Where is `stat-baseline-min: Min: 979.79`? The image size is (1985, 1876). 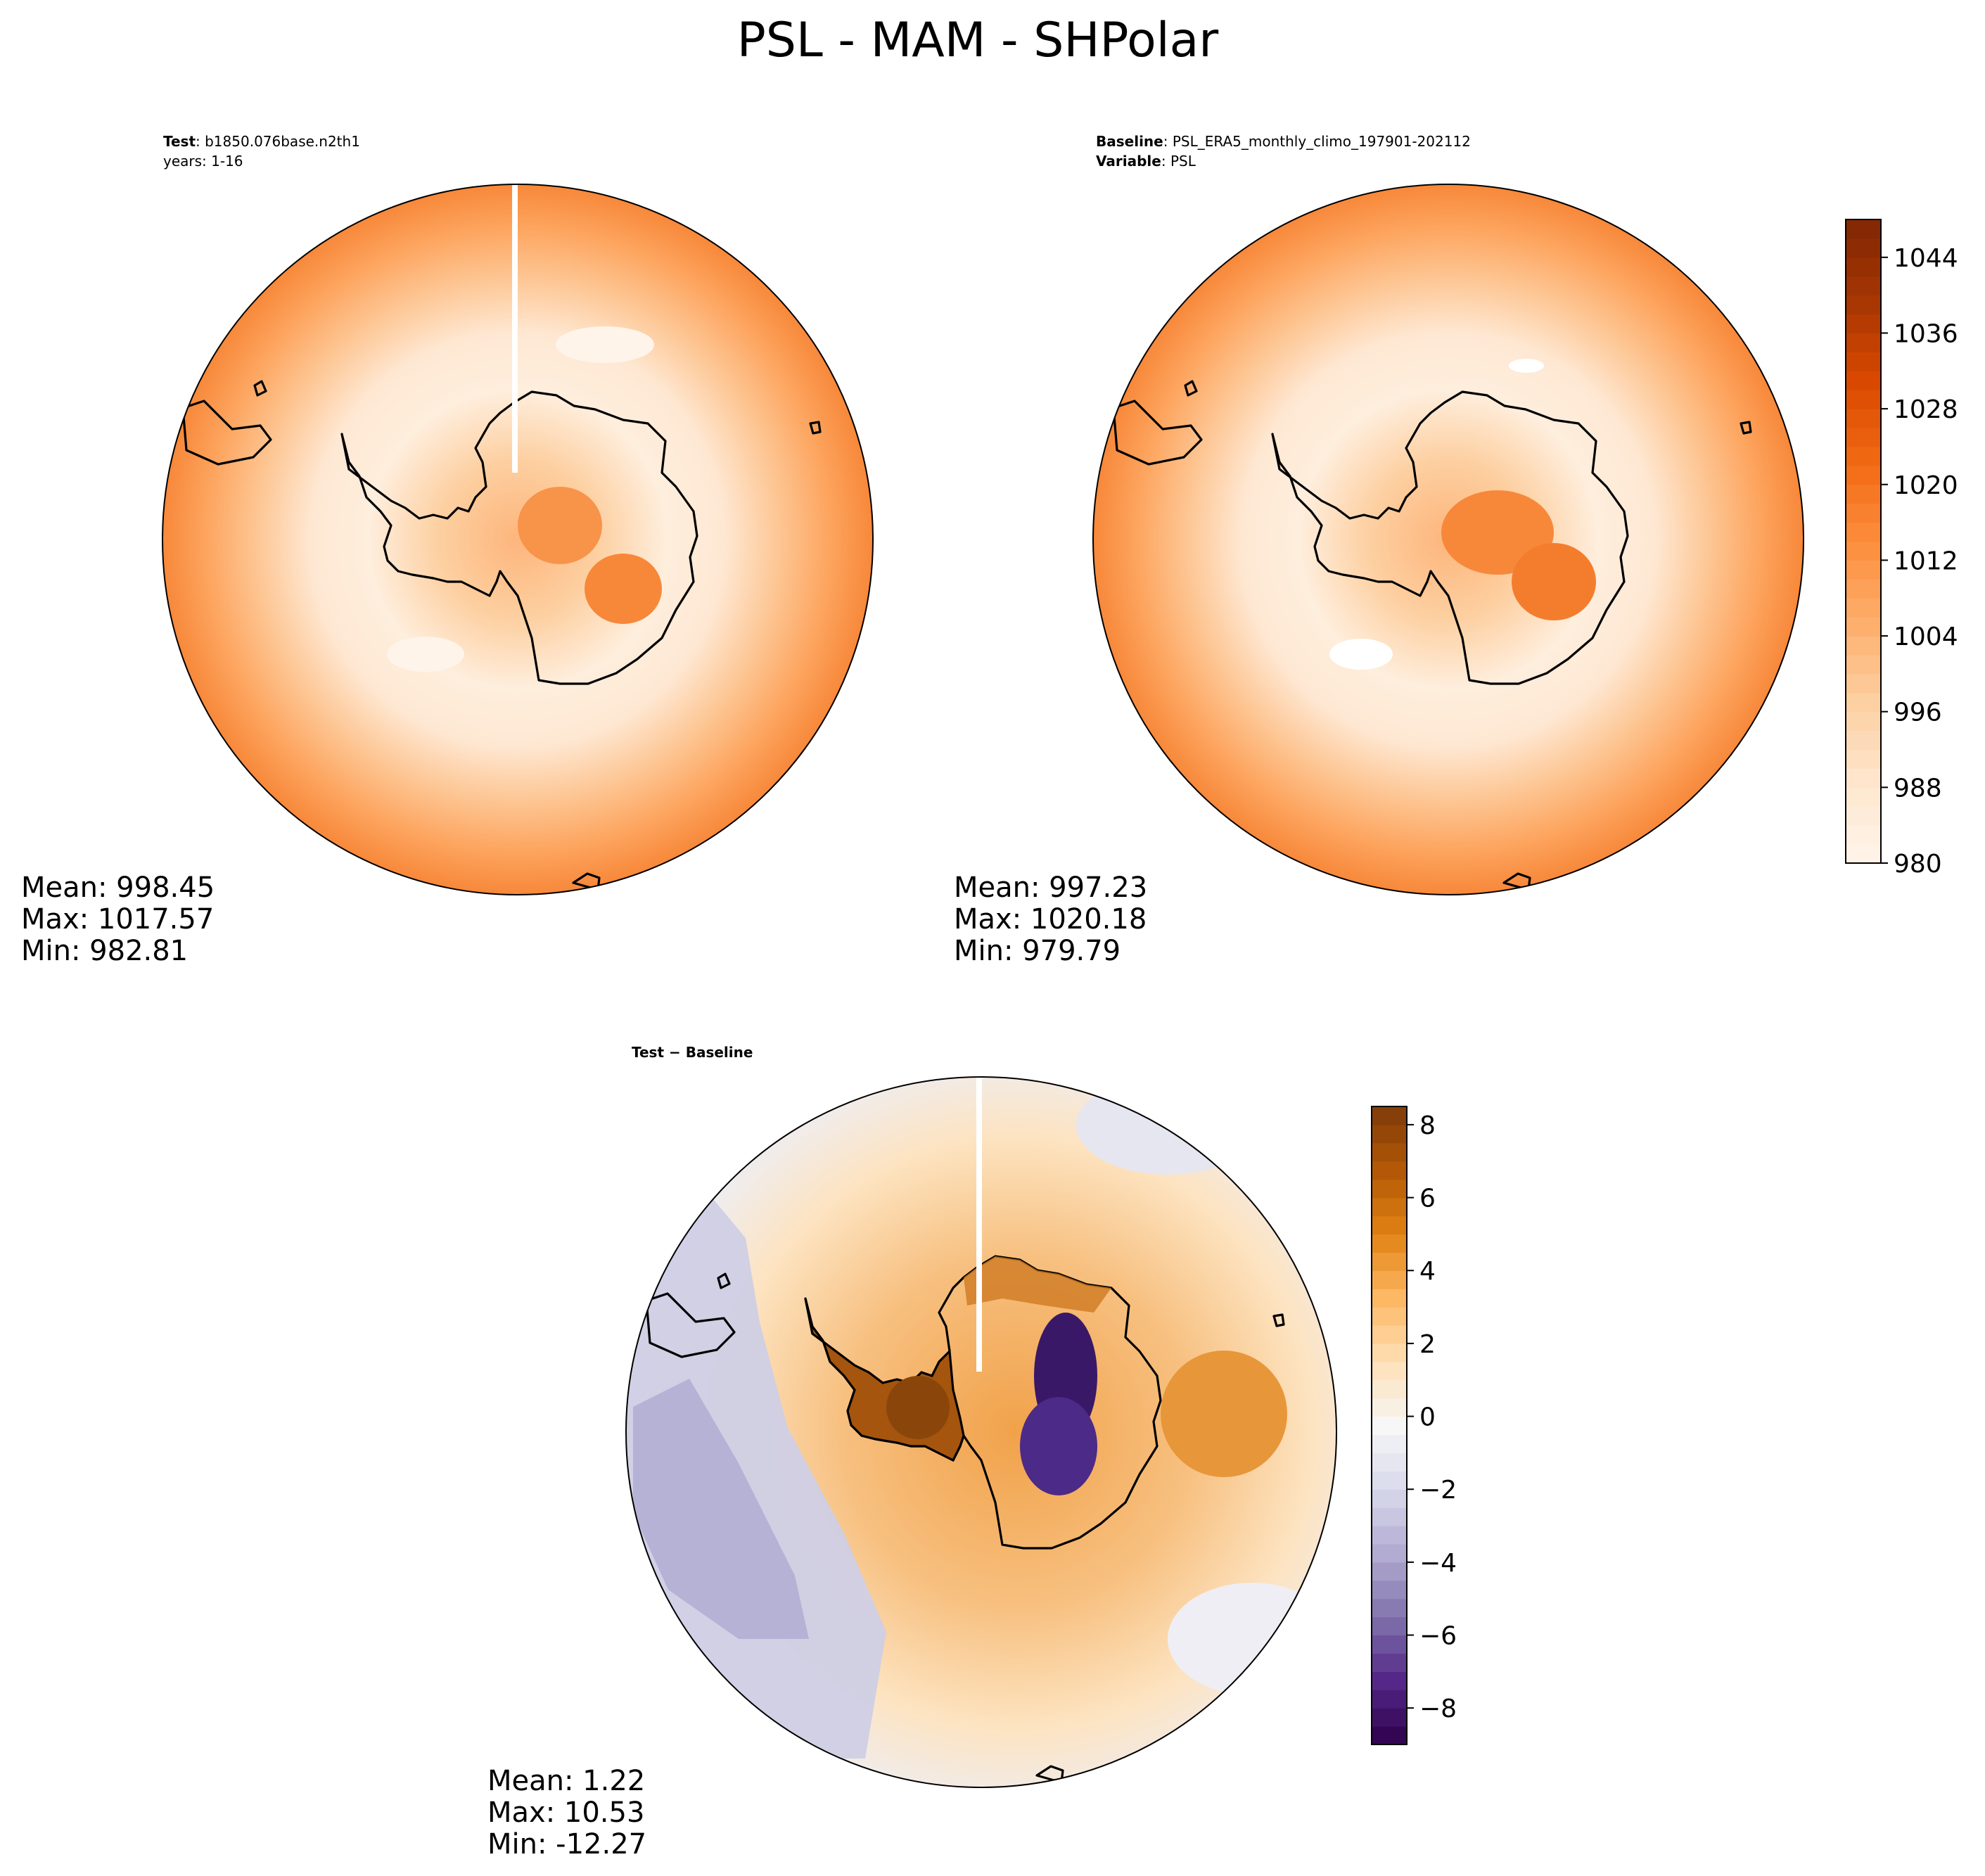
stat-baseline-min: Min: 979.79 is located at coordinates (1038, 951).